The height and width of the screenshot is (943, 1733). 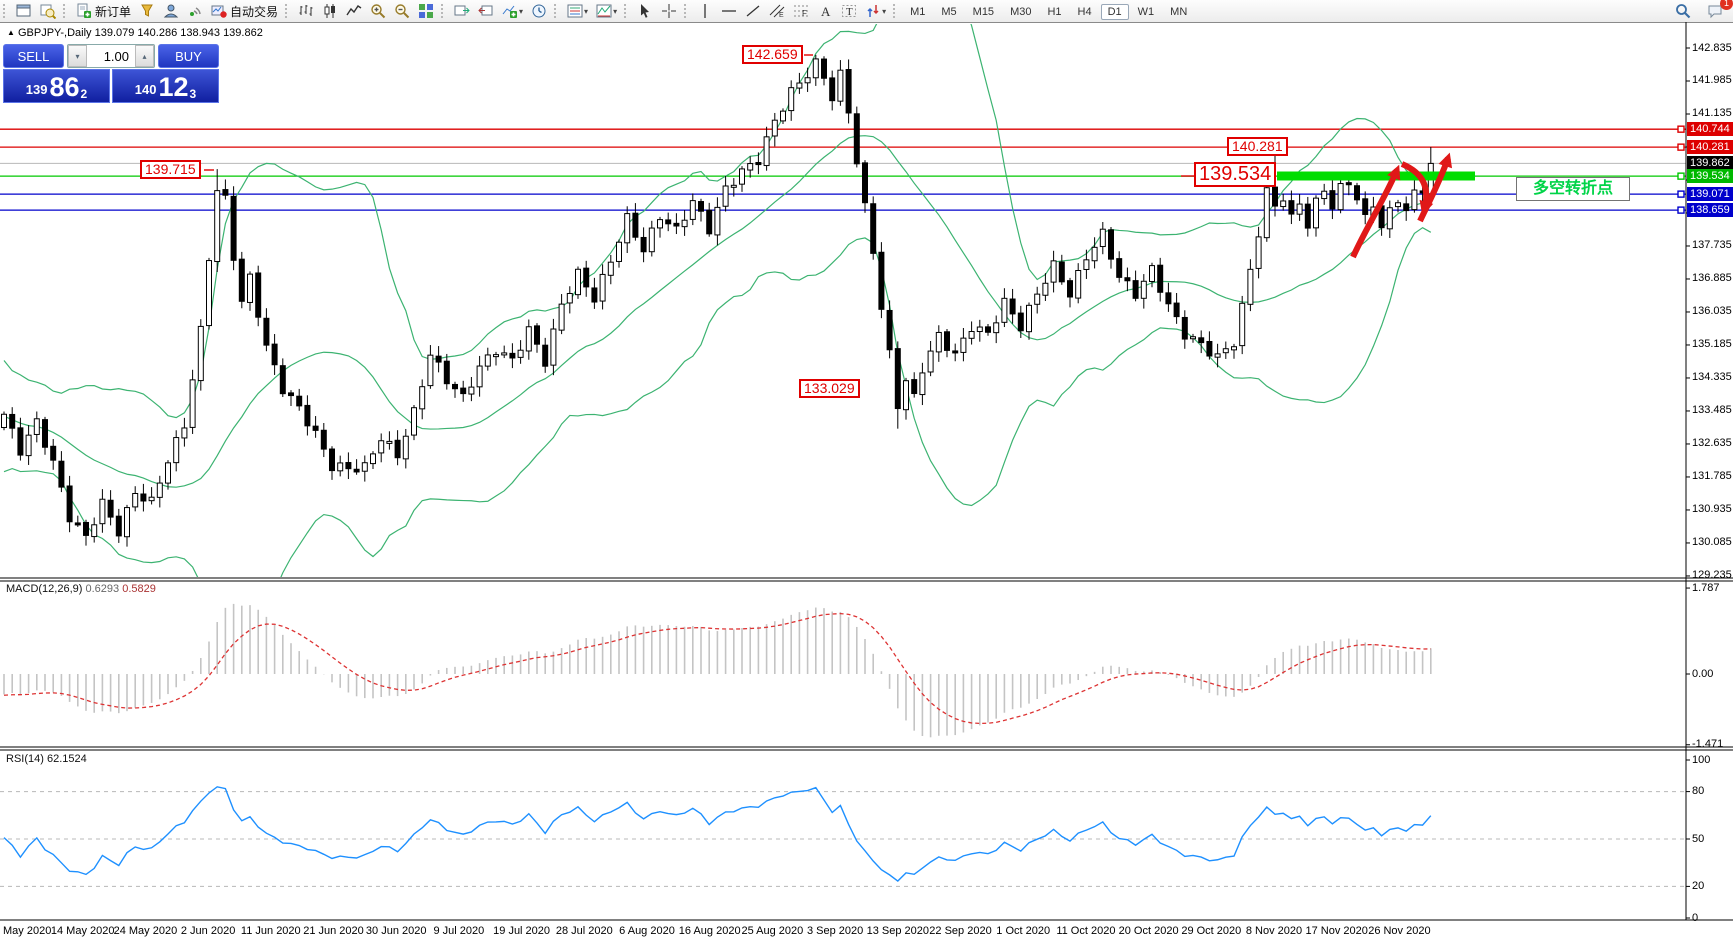 I want to click on profile-icon, so click(x=48, y=11).